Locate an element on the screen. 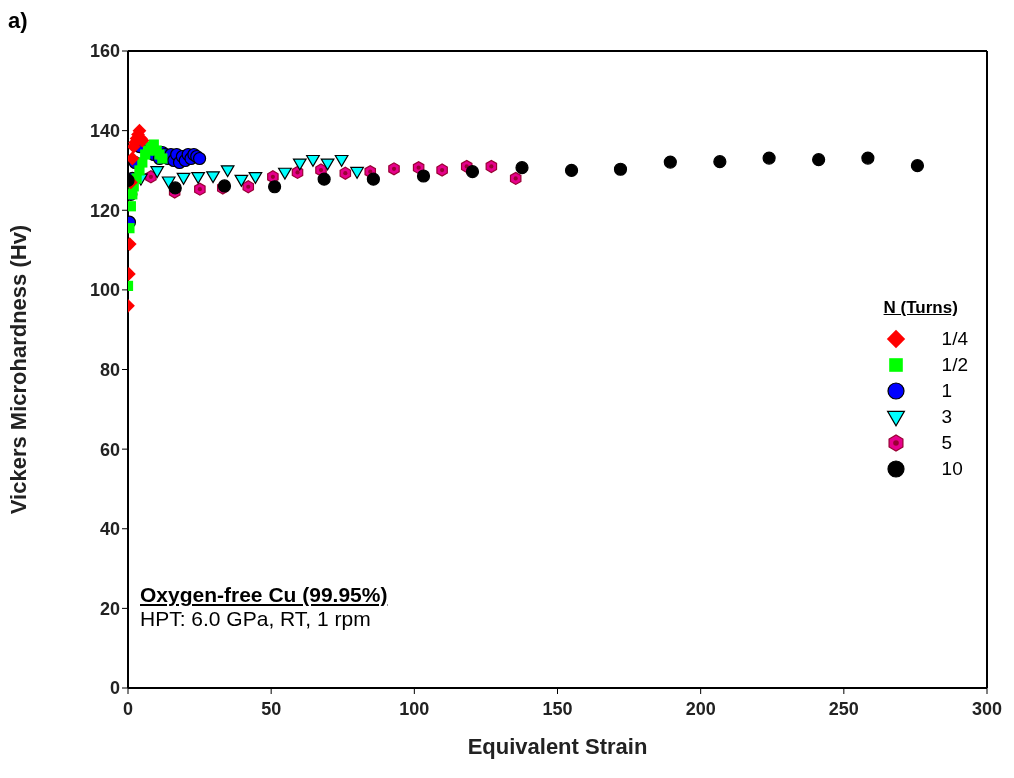  legend-label: 1 is located at coordinates (947, 391).